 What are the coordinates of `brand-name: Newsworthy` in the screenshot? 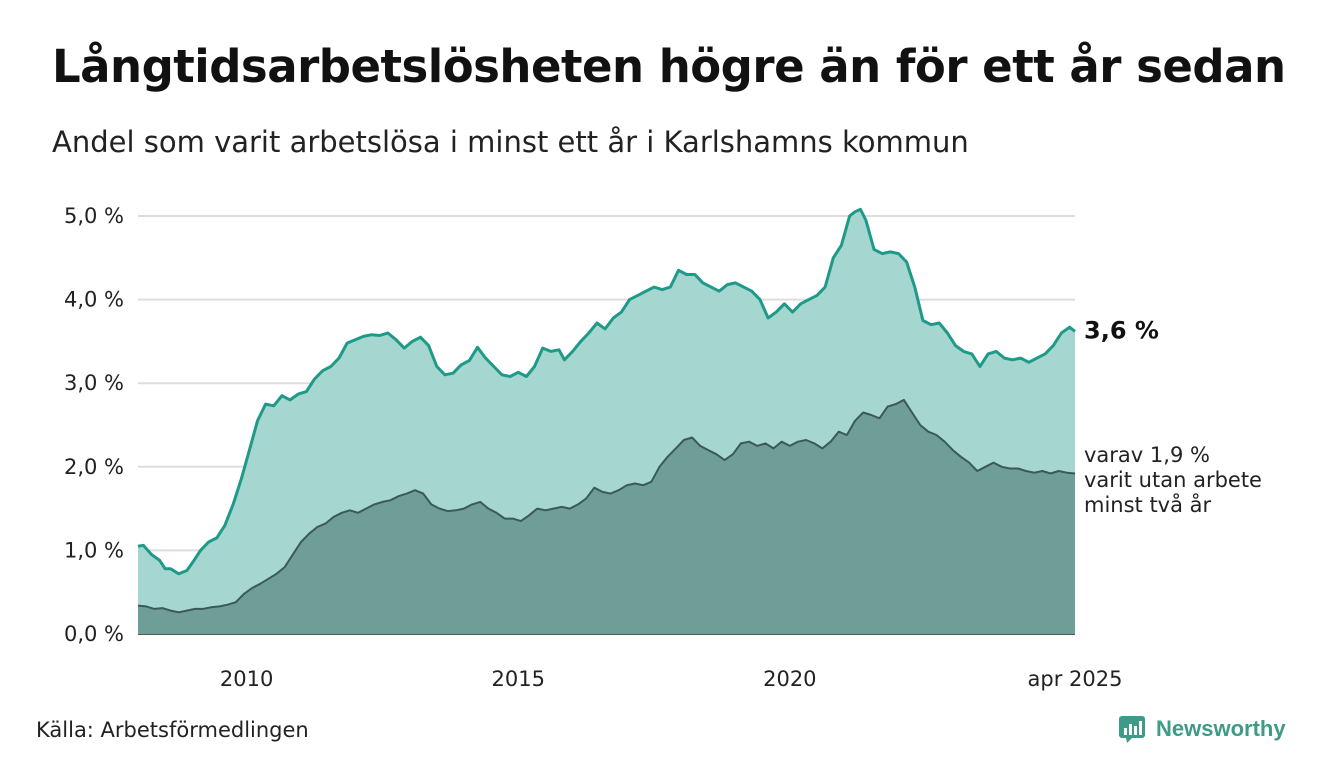 It's located at (1221, 728).